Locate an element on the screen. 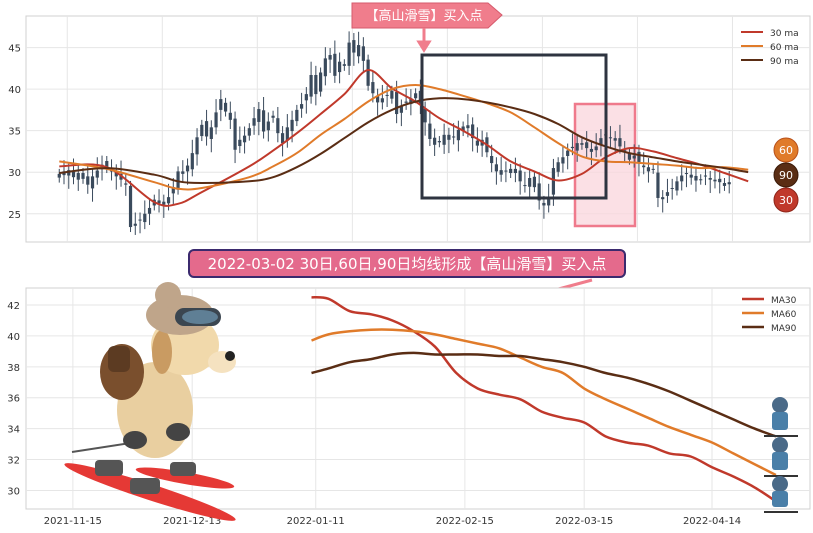 The width and height of the screenshot is (813, 533). bottom-x-tick-label: 2022-03-15 is located at coordinates (584, 521).